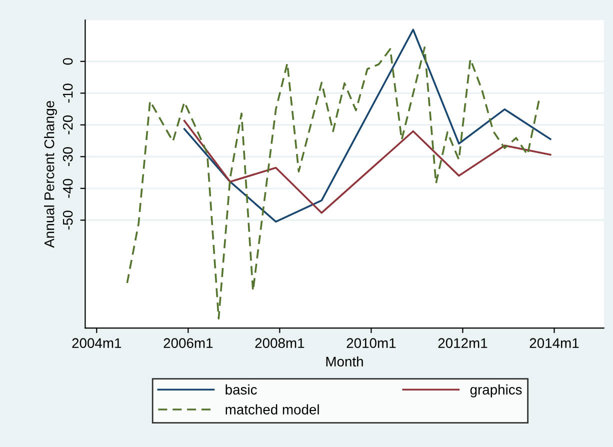 The width and height of the screenshot is (613, 447). Describe the element at coordinates (463, 343) in the screenshot. I see `x-tick-label: 2012m1` at that location.